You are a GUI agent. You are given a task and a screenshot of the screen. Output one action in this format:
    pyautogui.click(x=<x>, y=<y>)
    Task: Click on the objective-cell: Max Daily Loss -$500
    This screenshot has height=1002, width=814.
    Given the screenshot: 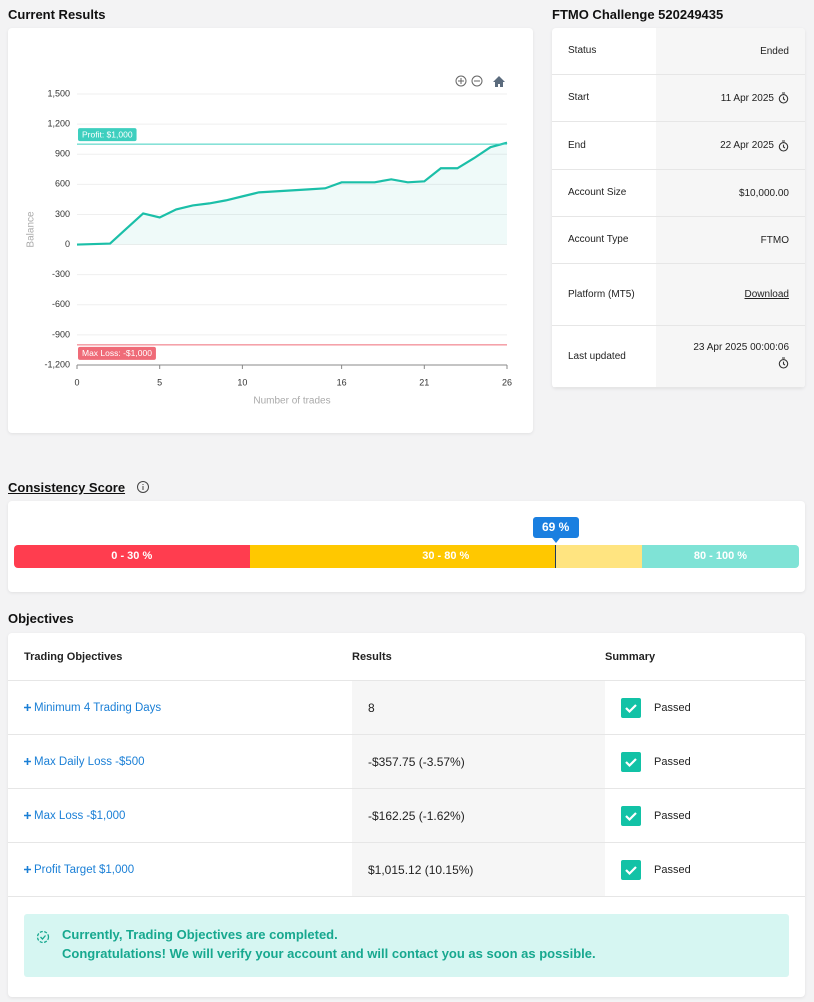 What is the action you would take?
    pyautogui.click(x=180, y=761)
    